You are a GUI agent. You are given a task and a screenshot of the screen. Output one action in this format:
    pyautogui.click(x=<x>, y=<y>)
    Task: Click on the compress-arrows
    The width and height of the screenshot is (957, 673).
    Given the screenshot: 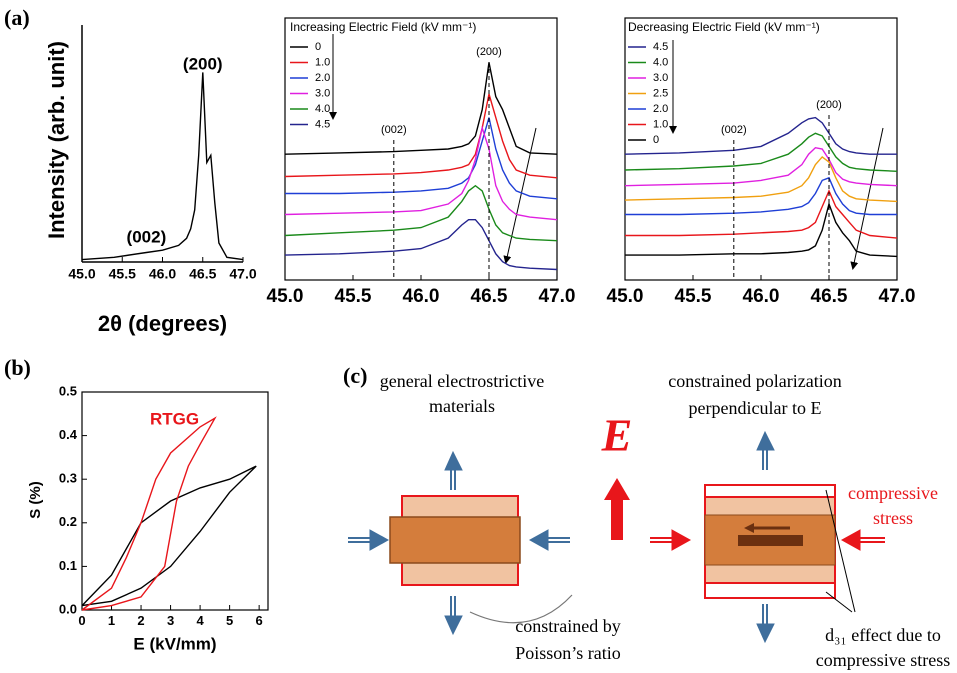 What is the action you would take?
    pyautogui.click(x=767, y=540)
    